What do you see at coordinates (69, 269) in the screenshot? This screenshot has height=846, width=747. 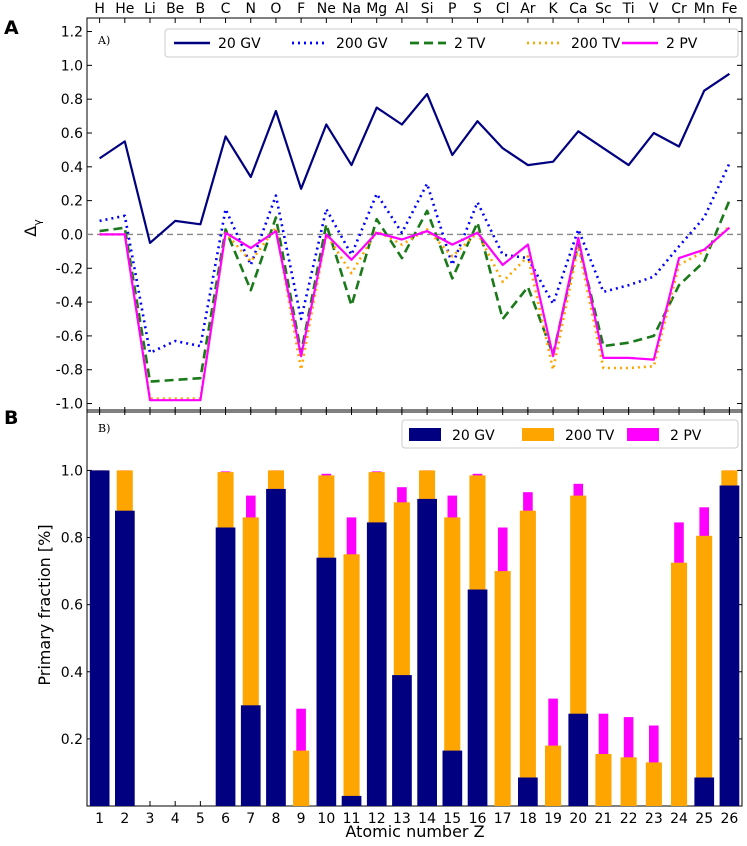 I see `ytick-label: -0.2` at bounding box center [69, 269].